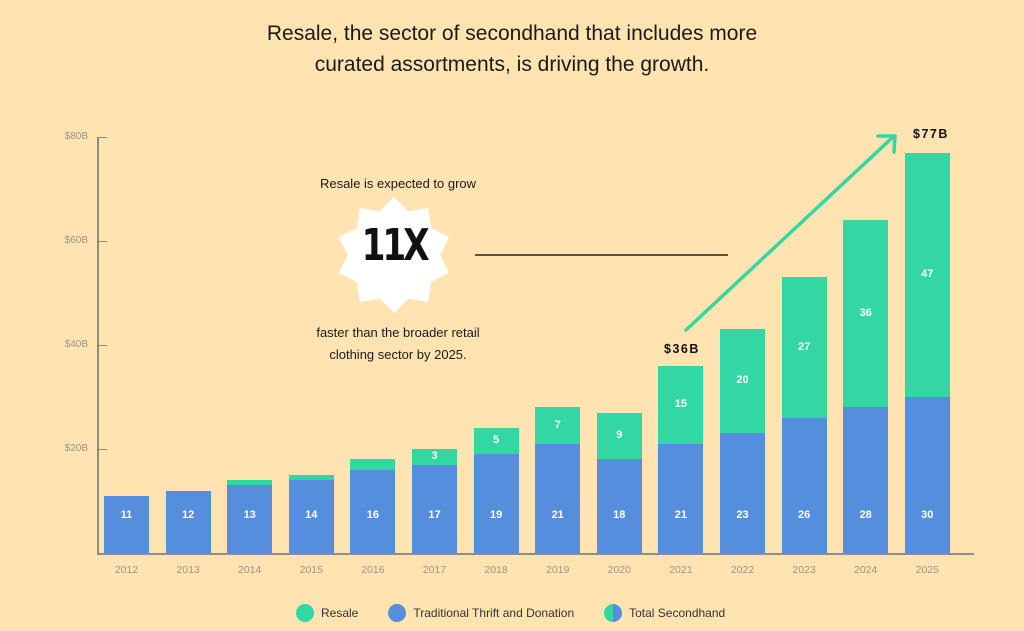  I want to click on callout-bottom-line-2: clothing sector by 2025., so click(398, 354).